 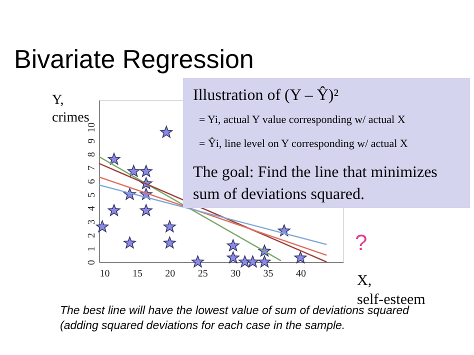 I want to click on x-tick-label: 40, so click(x=301, y=274).